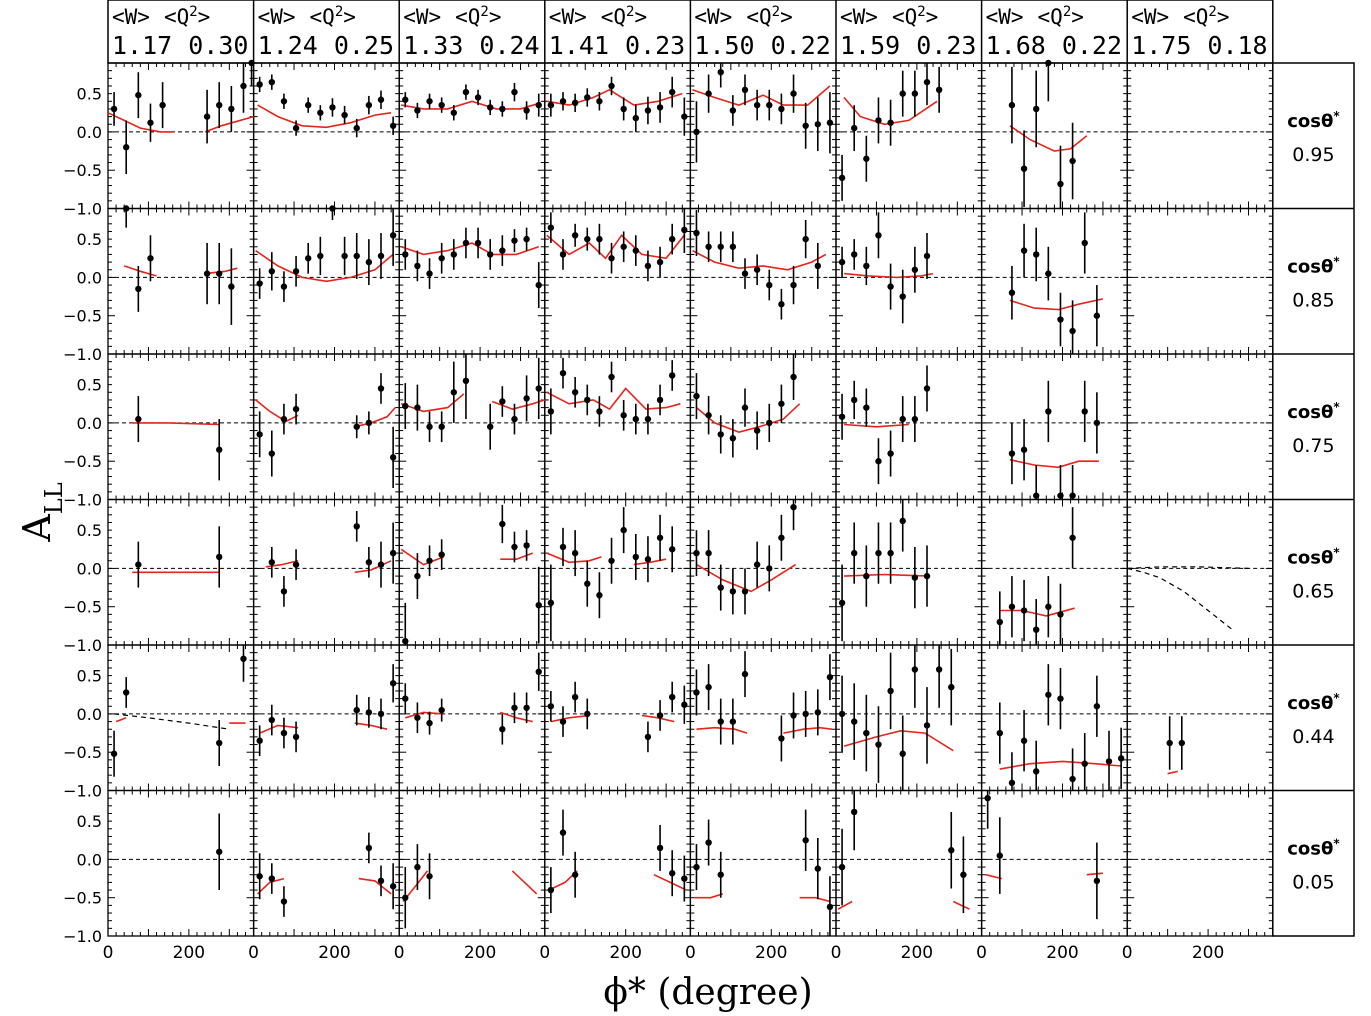 The width and height of the screenshot is (1371, 1016). I want to click on w-label: <W>, so click(277, 17).